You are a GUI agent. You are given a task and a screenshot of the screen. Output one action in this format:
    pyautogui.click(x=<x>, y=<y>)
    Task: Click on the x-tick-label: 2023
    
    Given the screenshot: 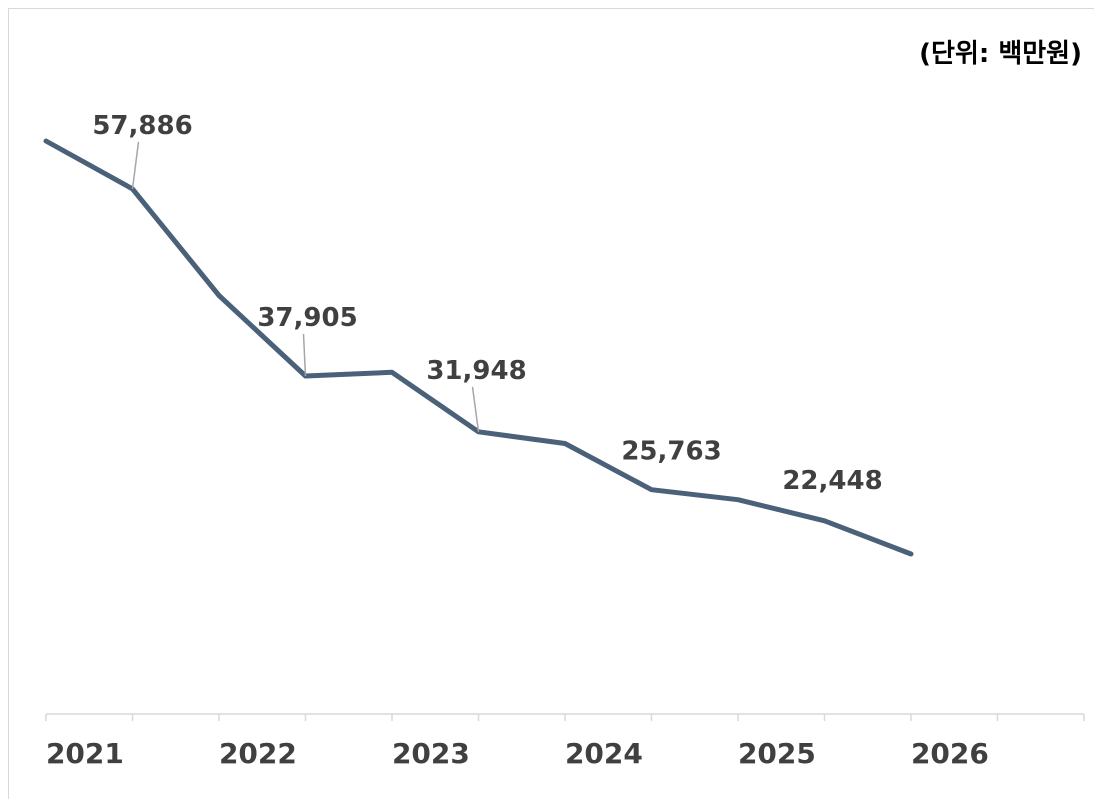 What is the action you would take?
    pyautogui.click(x=431, y=753)
    